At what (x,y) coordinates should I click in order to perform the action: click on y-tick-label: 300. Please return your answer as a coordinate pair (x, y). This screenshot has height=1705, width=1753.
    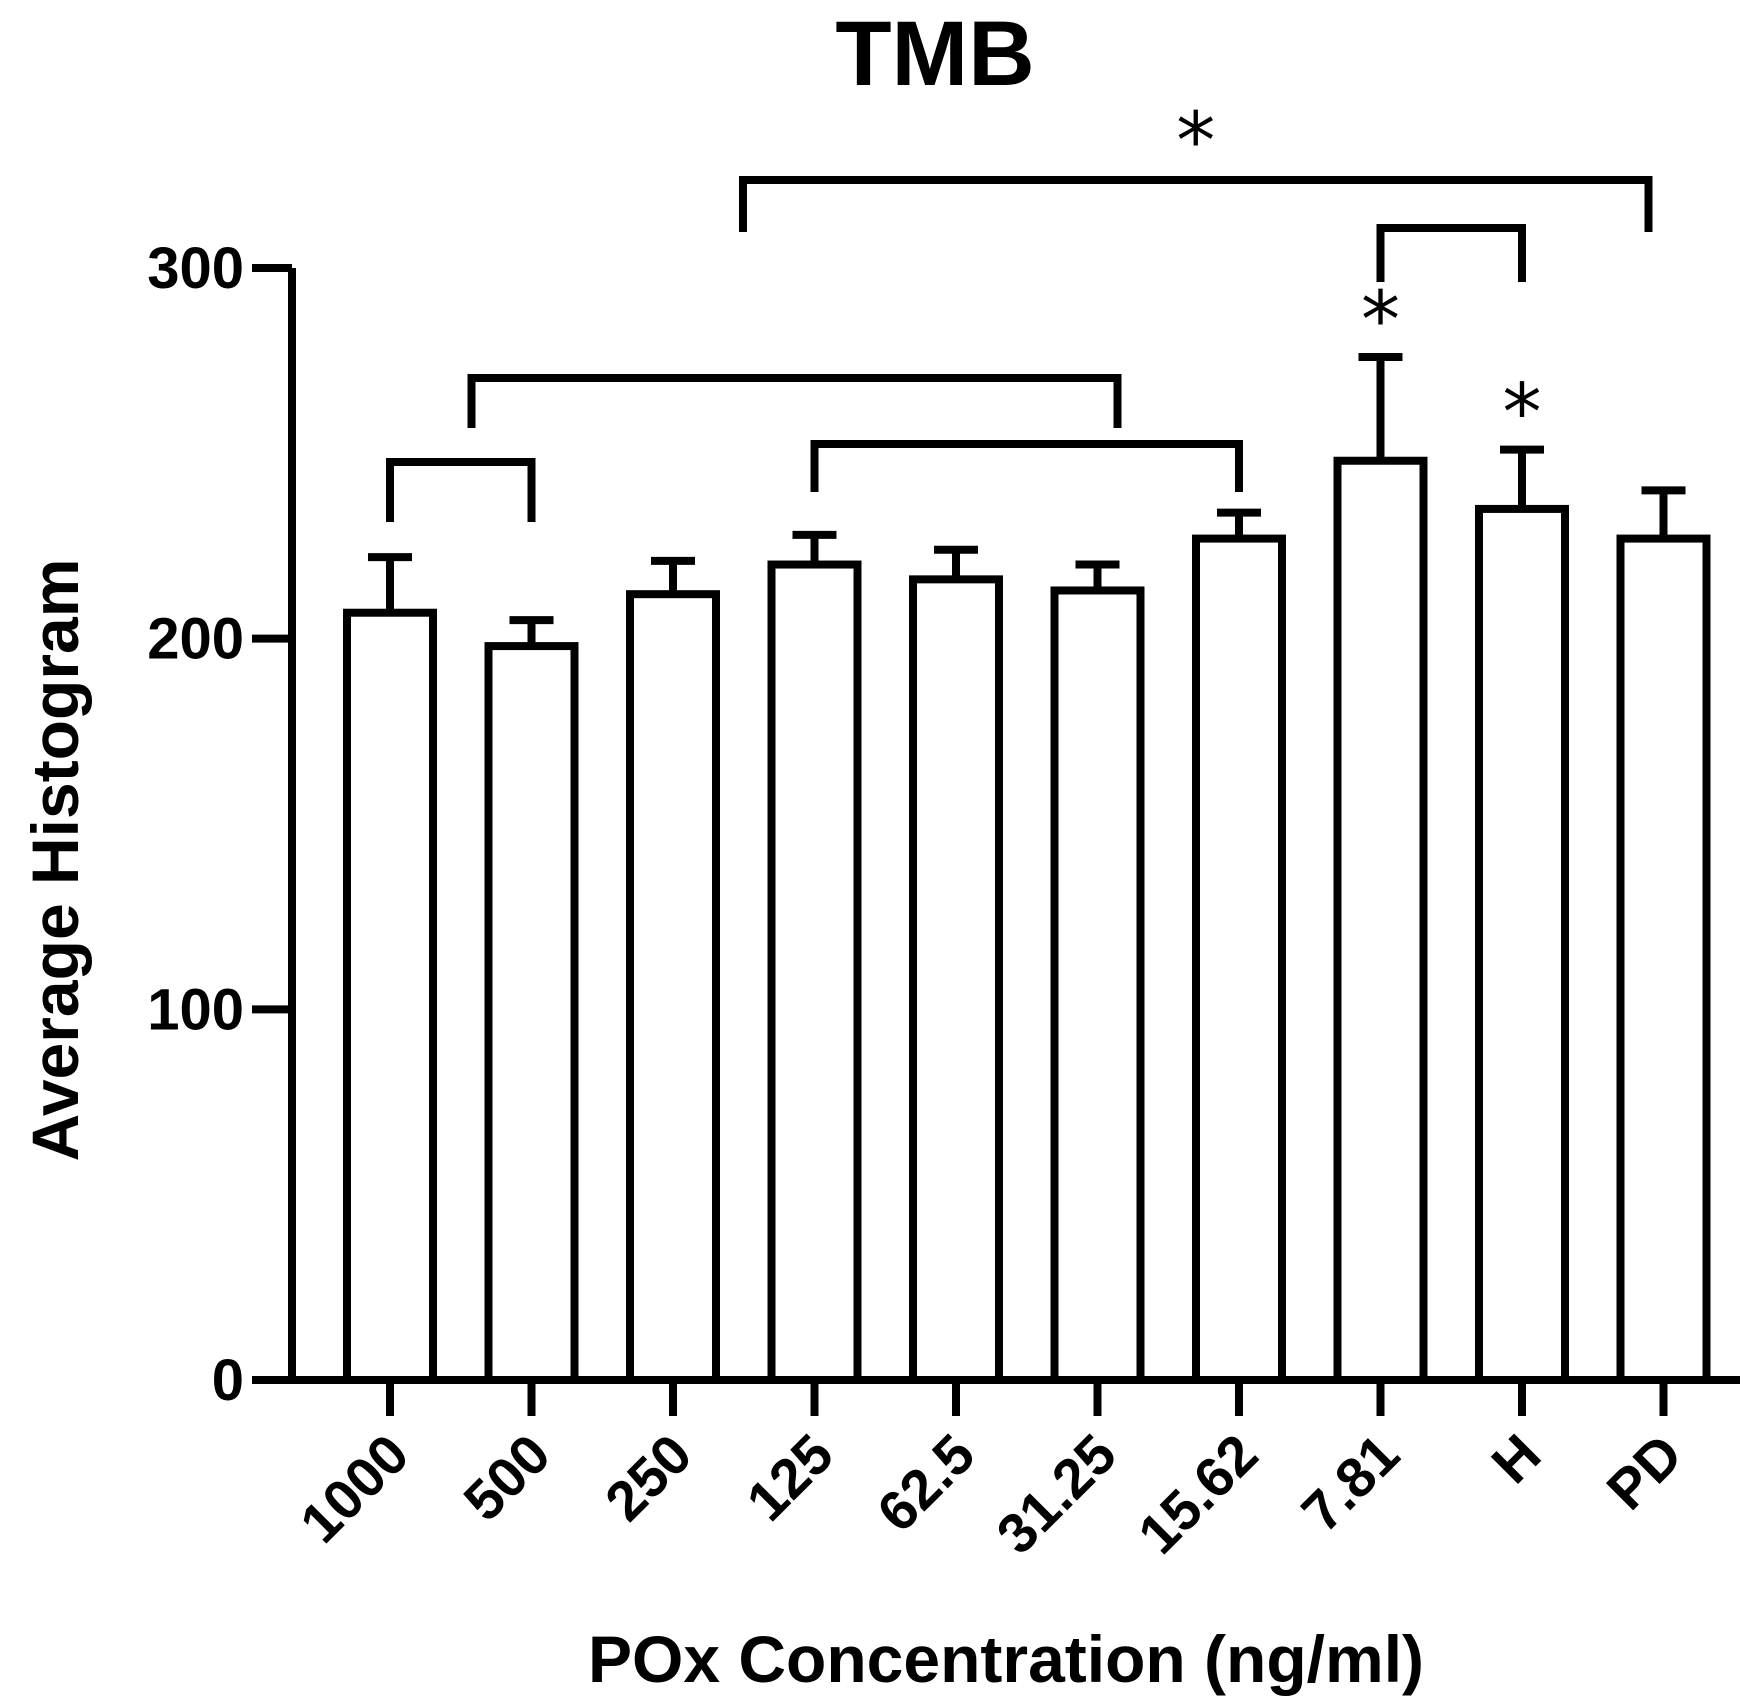
    Looking at the image, I should click on (195, 268).